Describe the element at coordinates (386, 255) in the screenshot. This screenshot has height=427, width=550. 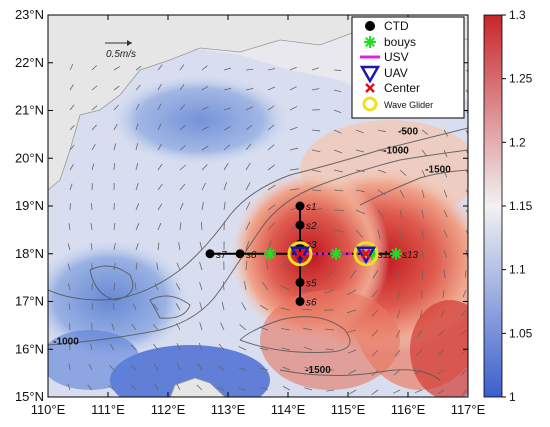
I see `station-label: s12` at that location.